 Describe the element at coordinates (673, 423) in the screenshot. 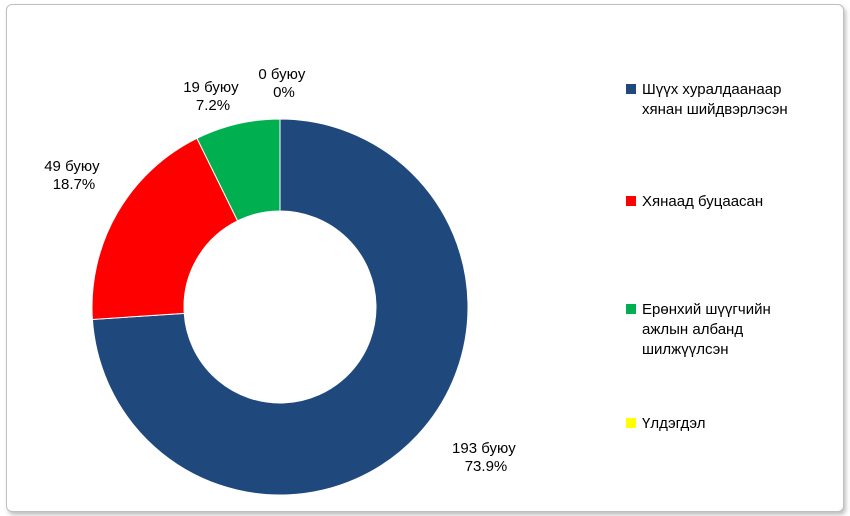

I see `legend-label-3: Үлдэгдэл` at that location.